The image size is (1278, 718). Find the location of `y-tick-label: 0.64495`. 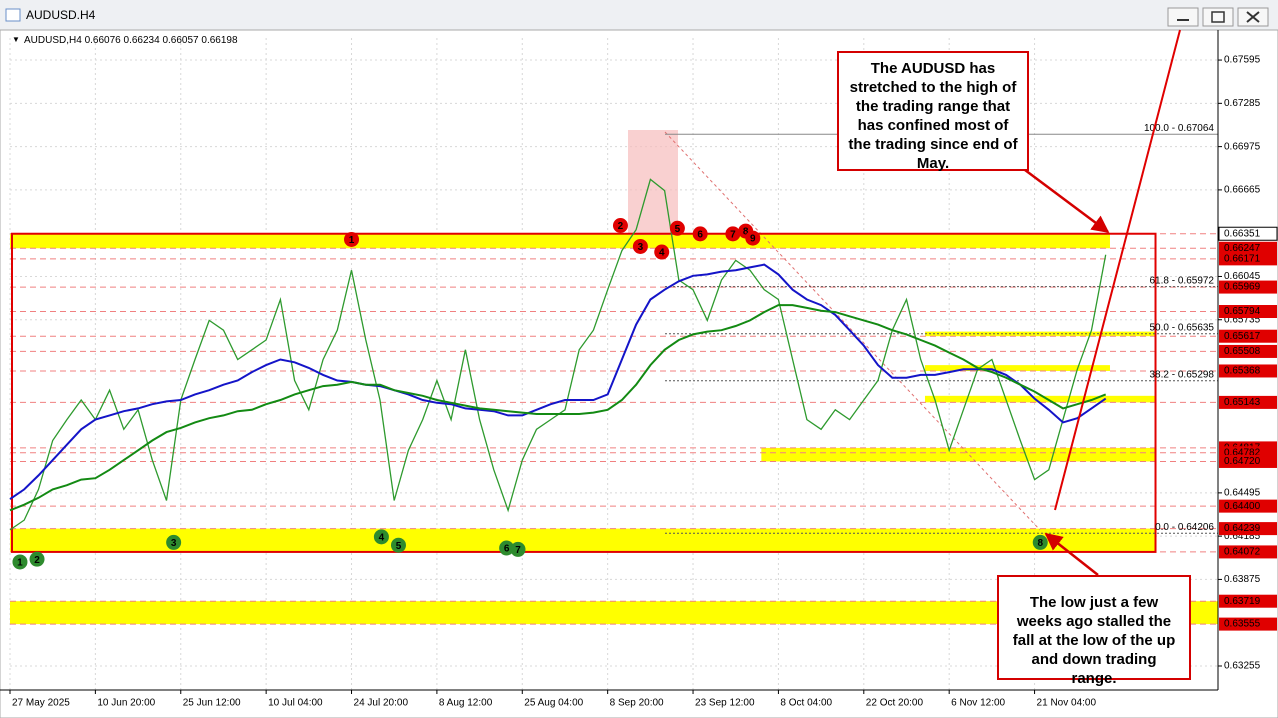

y-tick-label: 0.64495 is located at coordinates (1242, 493).